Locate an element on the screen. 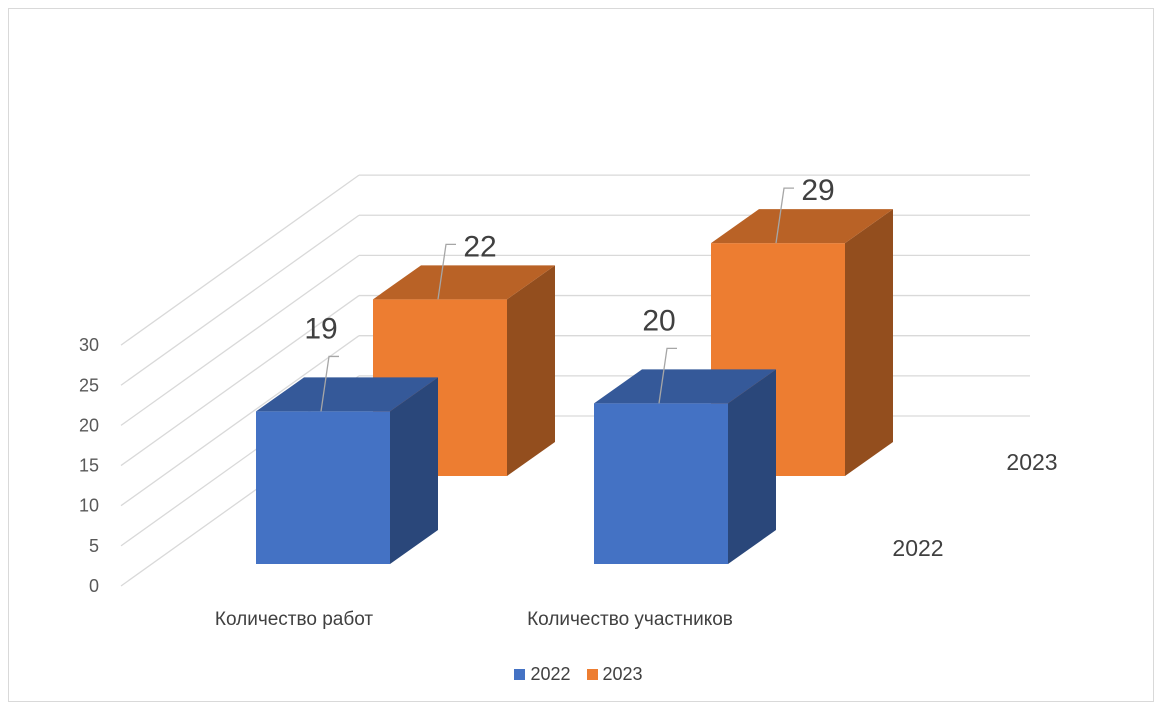 Image resolution: width=1157 pixels, height=704 pixels. x-tick-label-0: Количество работ is located at coordinates (294, 619).